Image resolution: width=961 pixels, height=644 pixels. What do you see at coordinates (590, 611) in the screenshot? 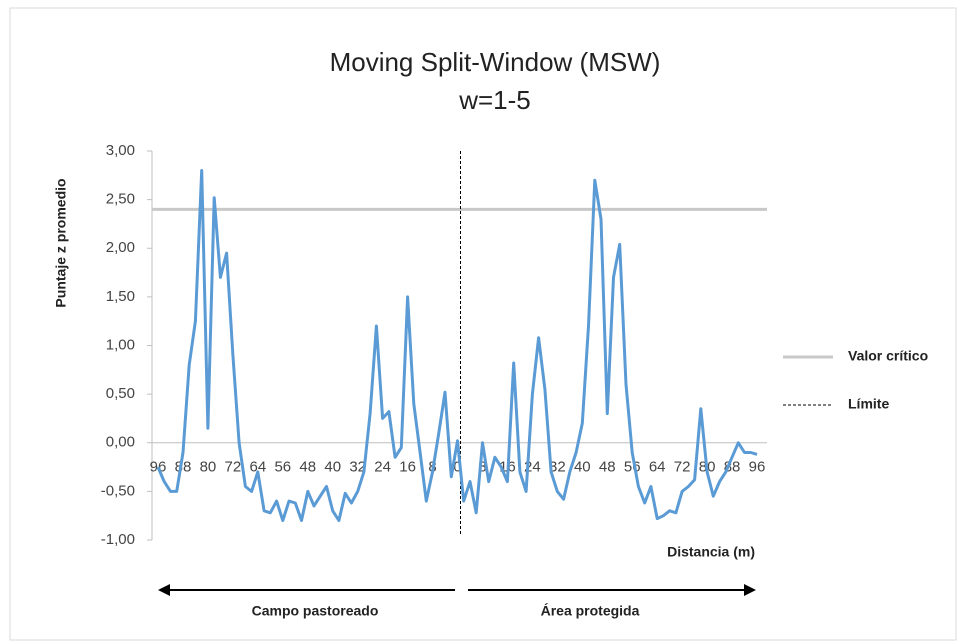
I see `annotation: Área protegida` at bounding box center [590, 611].